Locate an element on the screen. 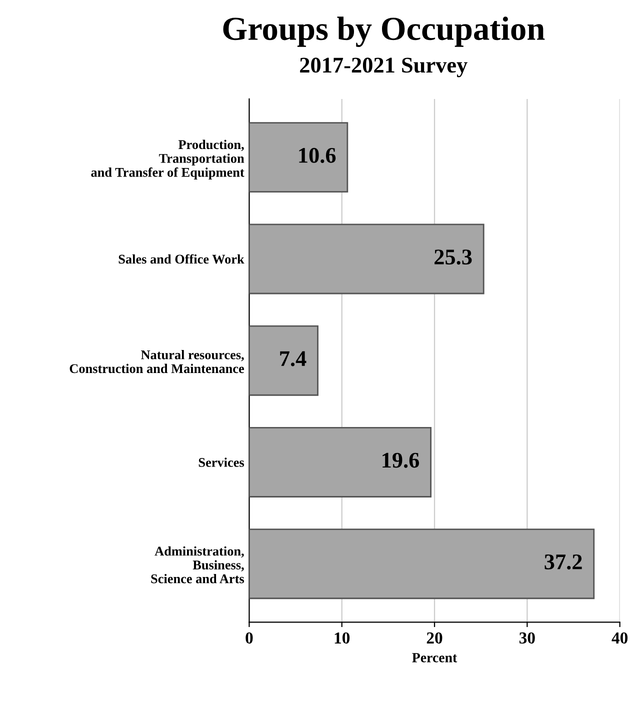  y-tick-label: Services is located at coordinates (221, 462).